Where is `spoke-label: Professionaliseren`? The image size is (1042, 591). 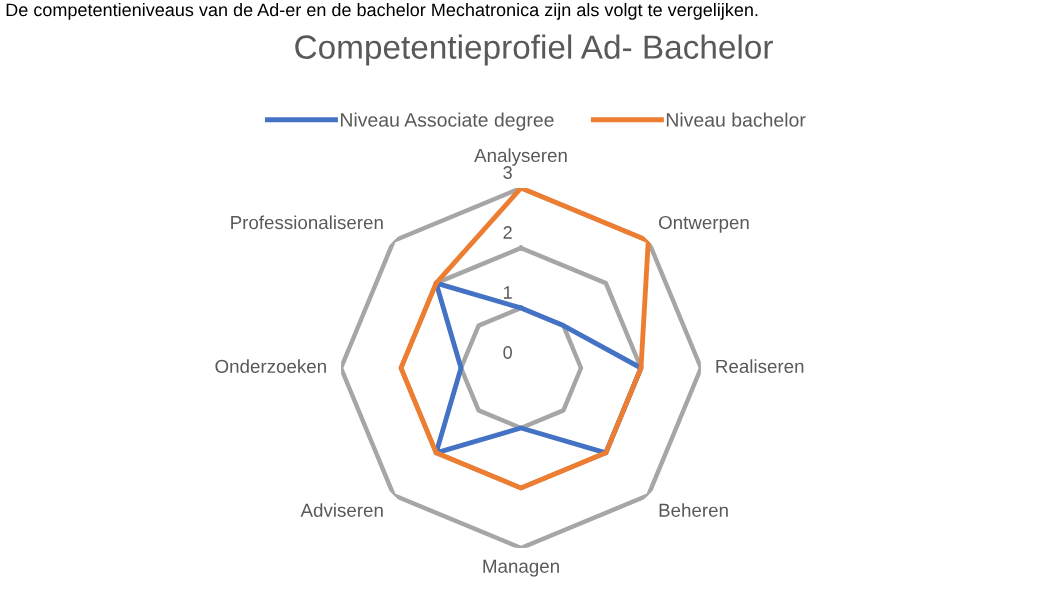 spoke-label: Professionaliseren is located at coordinates (307, 222).